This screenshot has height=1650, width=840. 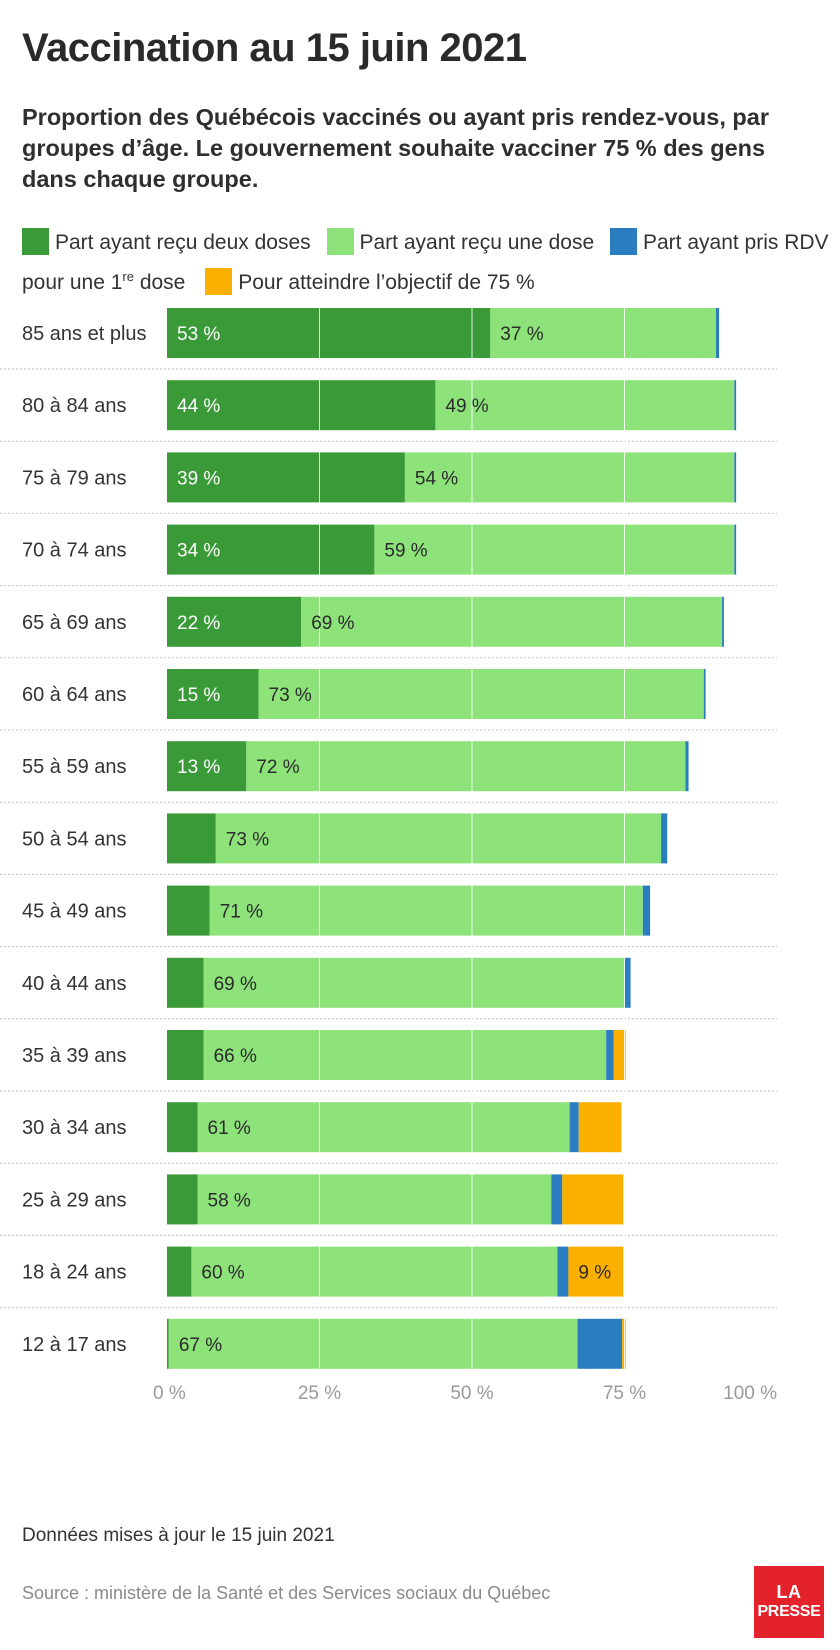 I want to click on legend-label-one-dose: Part ayant reçu une dose, so click(x=477, y=242).